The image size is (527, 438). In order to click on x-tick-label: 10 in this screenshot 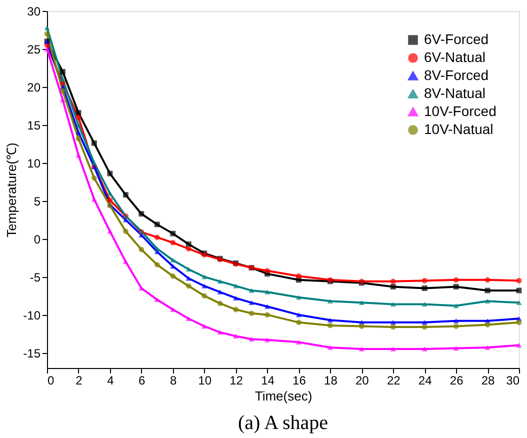, I will do `click(205, 381)`.